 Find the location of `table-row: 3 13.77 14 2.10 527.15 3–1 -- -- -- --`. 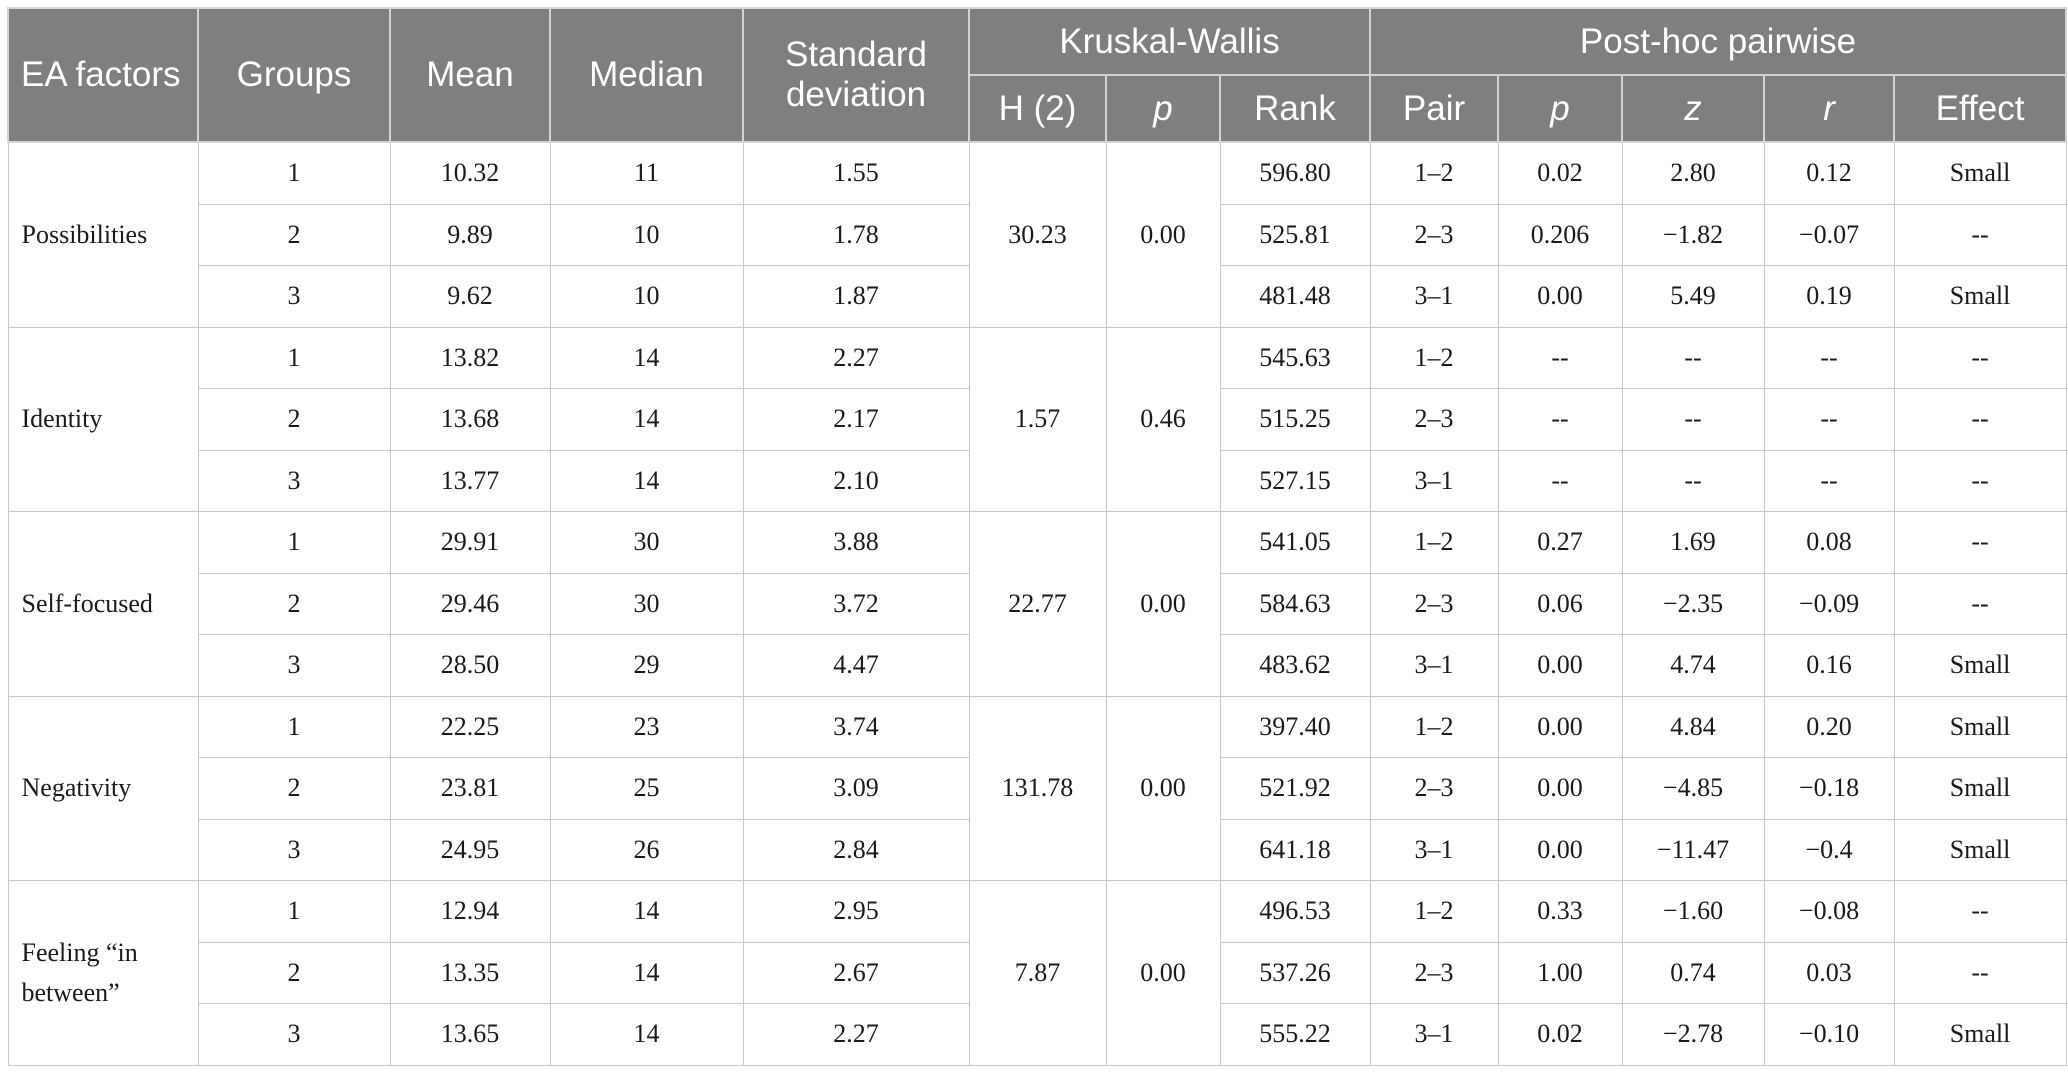

table-row: 3 13.77 14 2.10 527.15 3–1 -- -- -- -- is located at coordinates (1037, 480).